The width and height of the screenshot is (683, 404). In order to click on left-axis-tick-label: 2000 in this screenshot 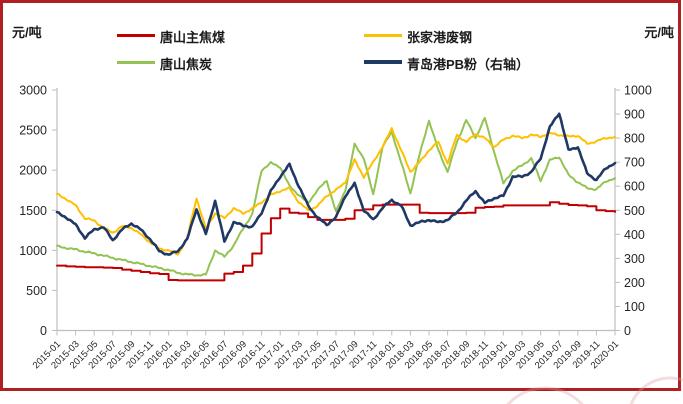, I will do `click(33, 171)`.